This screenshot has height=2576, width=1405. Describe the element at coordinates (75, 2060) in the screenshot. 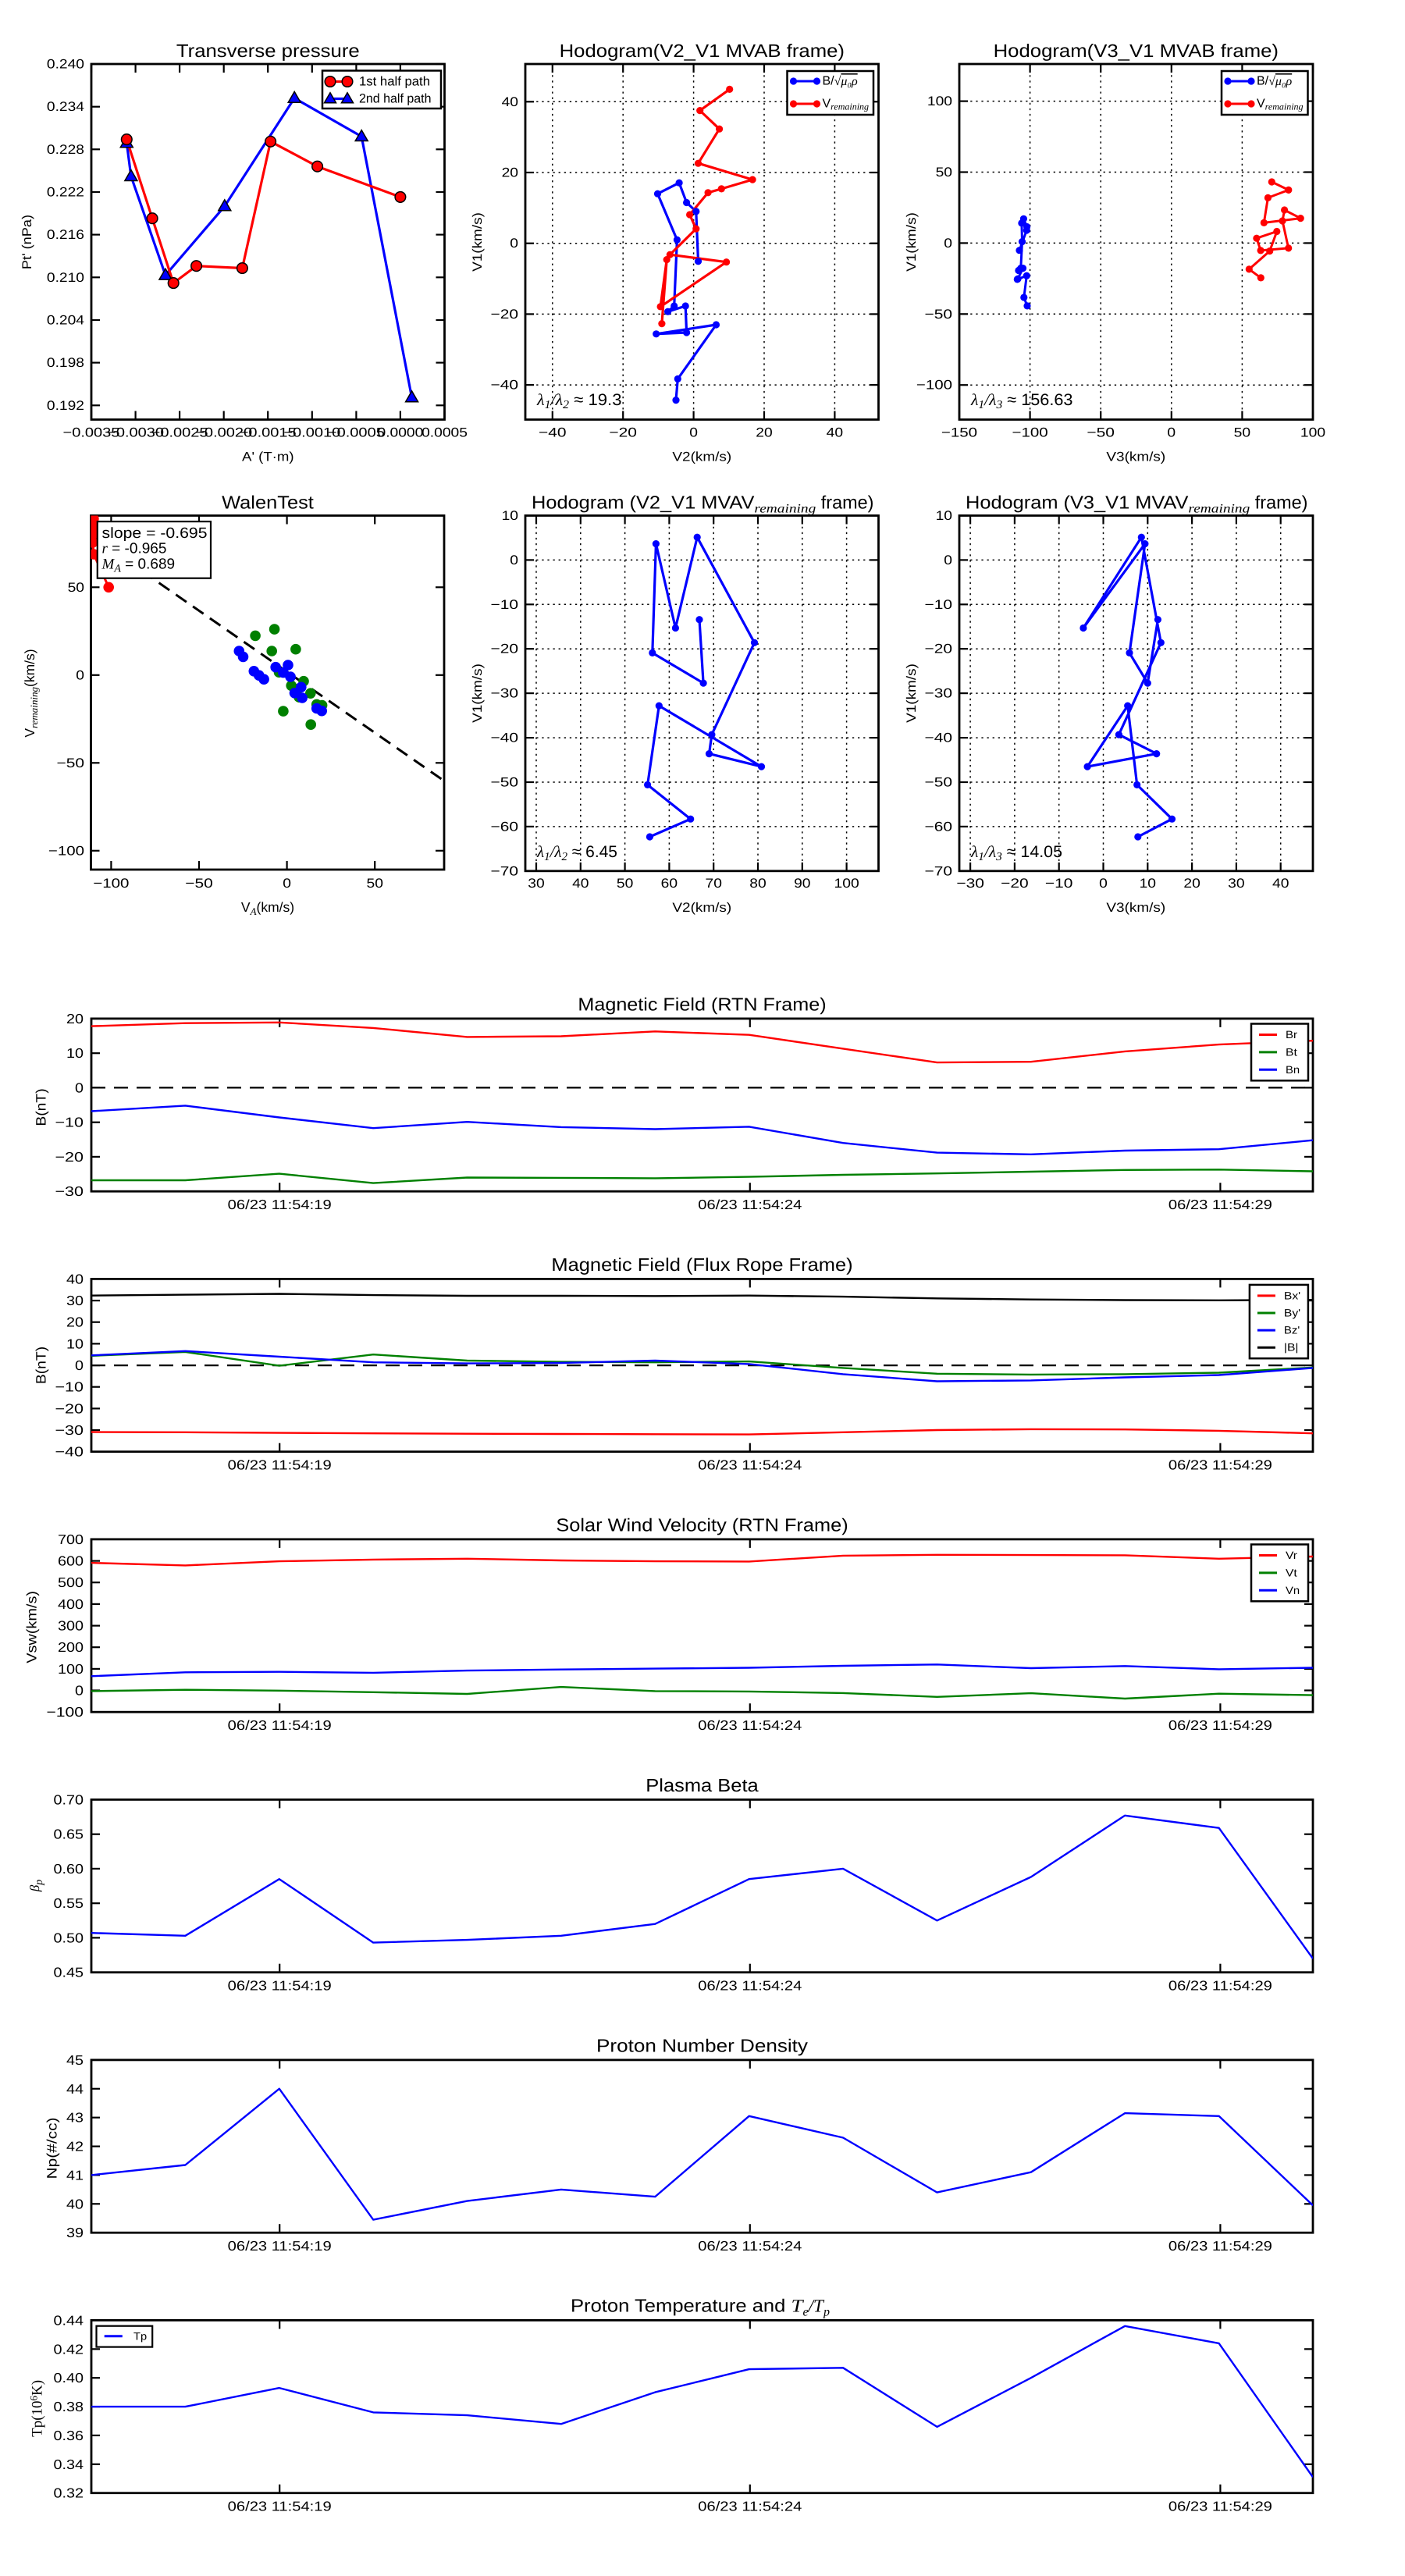

I see `svg-text: 45` at that location.